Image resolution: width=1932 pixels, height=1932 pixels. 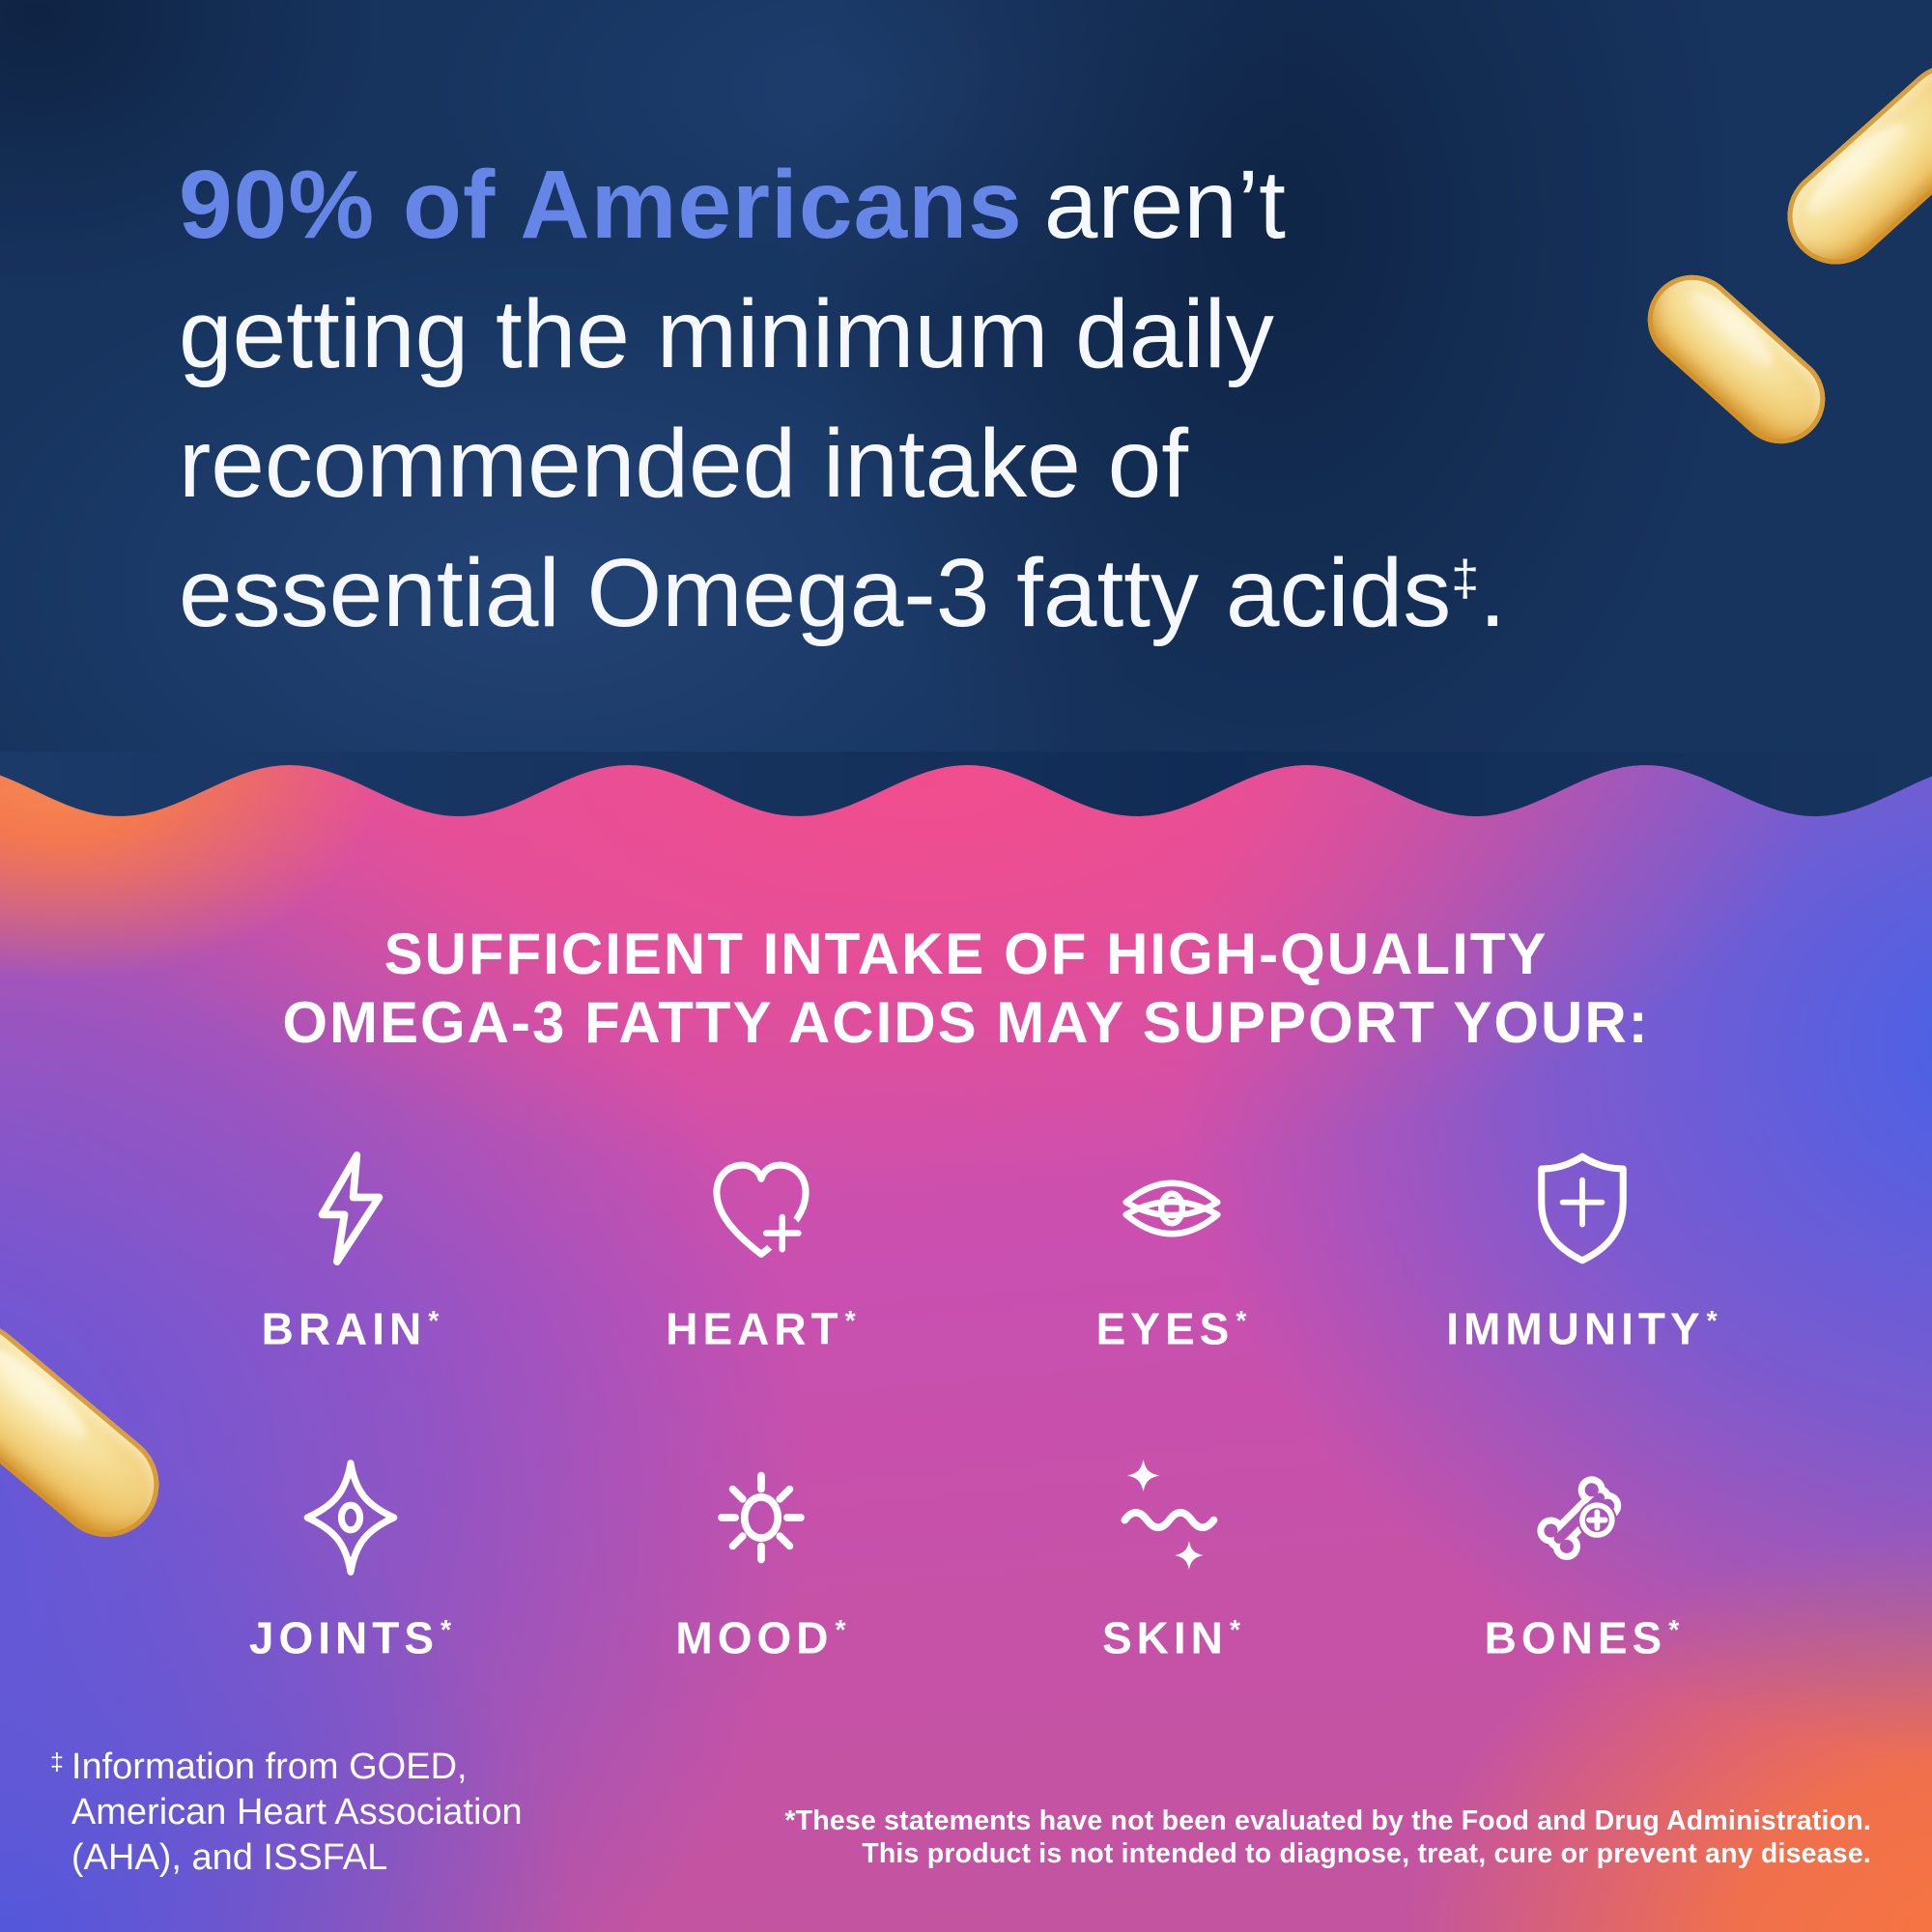 I want to click on benefit-label: SKIN, so click(x=1164, y=1637).